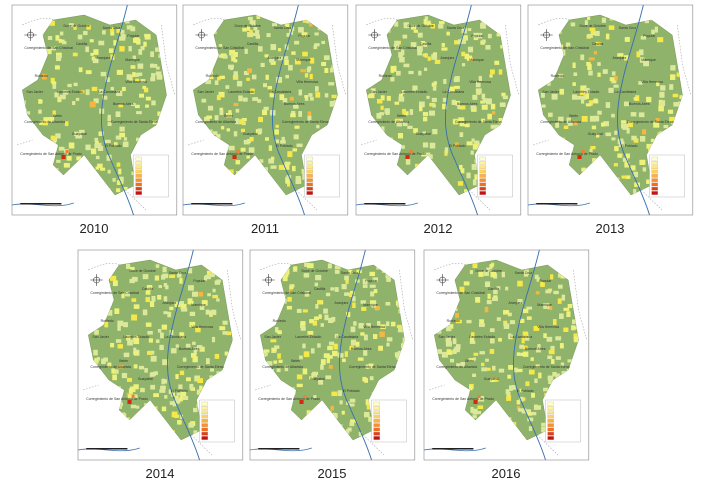  Describe the element at coordinates (629, 146) in the screenshot. I see `place-label: El Poblado` at that location.